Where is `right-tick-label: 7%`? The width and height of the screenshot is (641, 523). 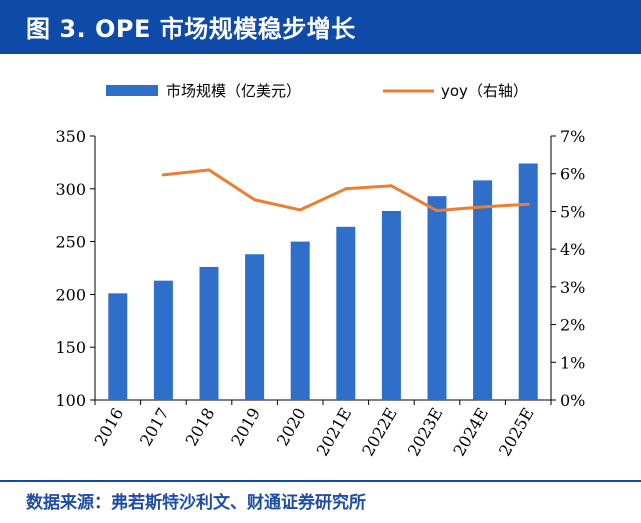 right-tick-label: 7% is located at coordinates (572, 136).